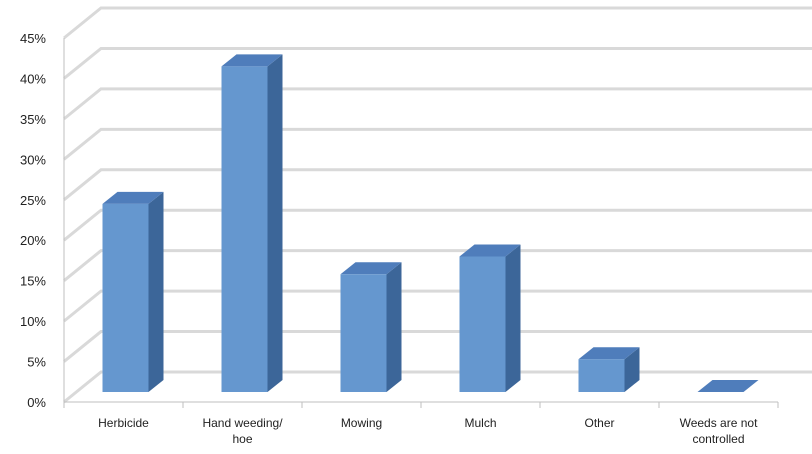 The height and width of the screenshot is (454, 812). Describe the element at coordinates (36, 362) in the screenshot. I see `y-tick-label: 5%` at that location.